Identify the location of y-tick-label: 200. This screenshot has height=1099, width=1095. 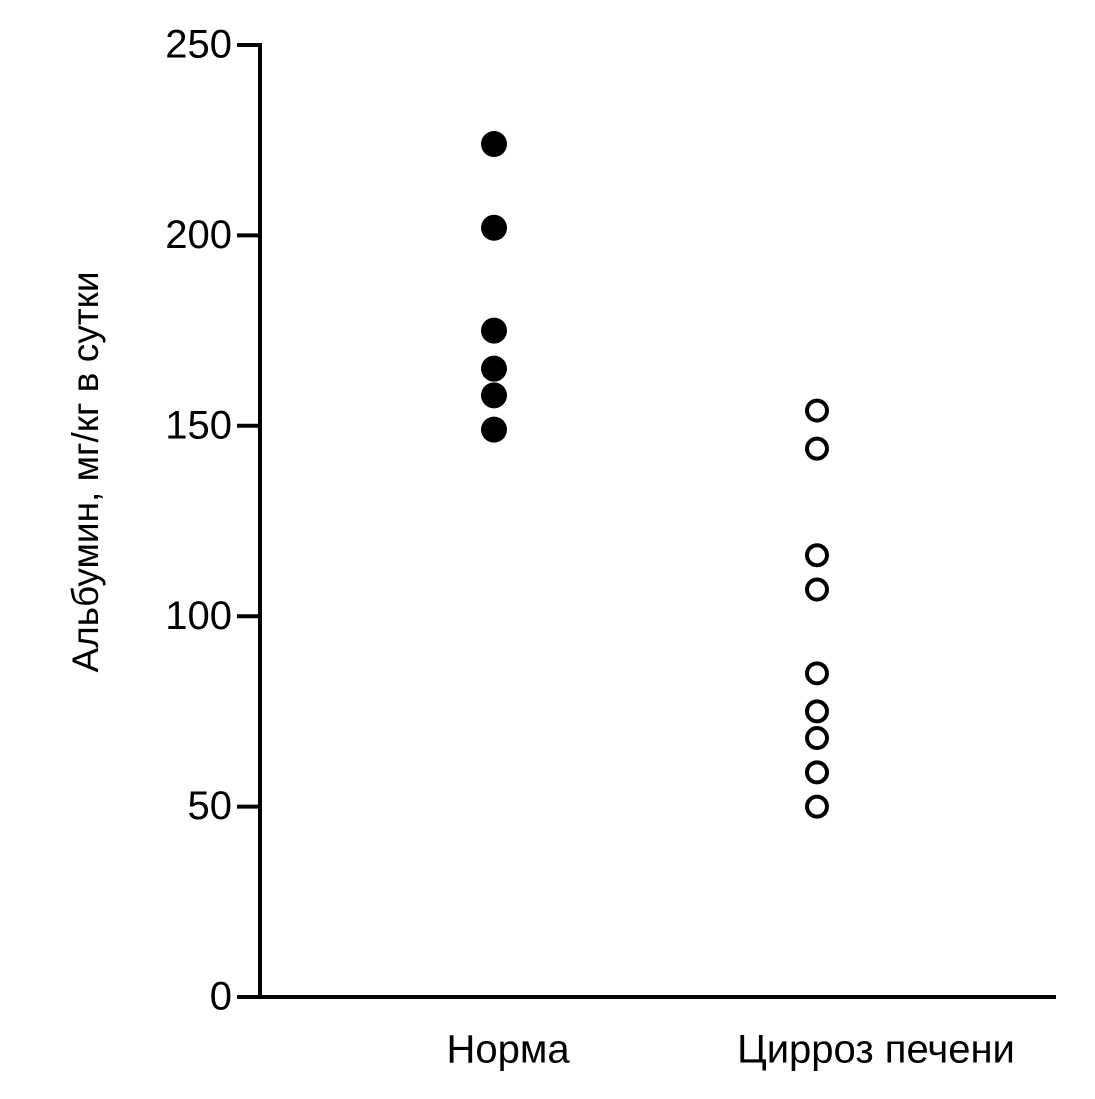
(198, 235).